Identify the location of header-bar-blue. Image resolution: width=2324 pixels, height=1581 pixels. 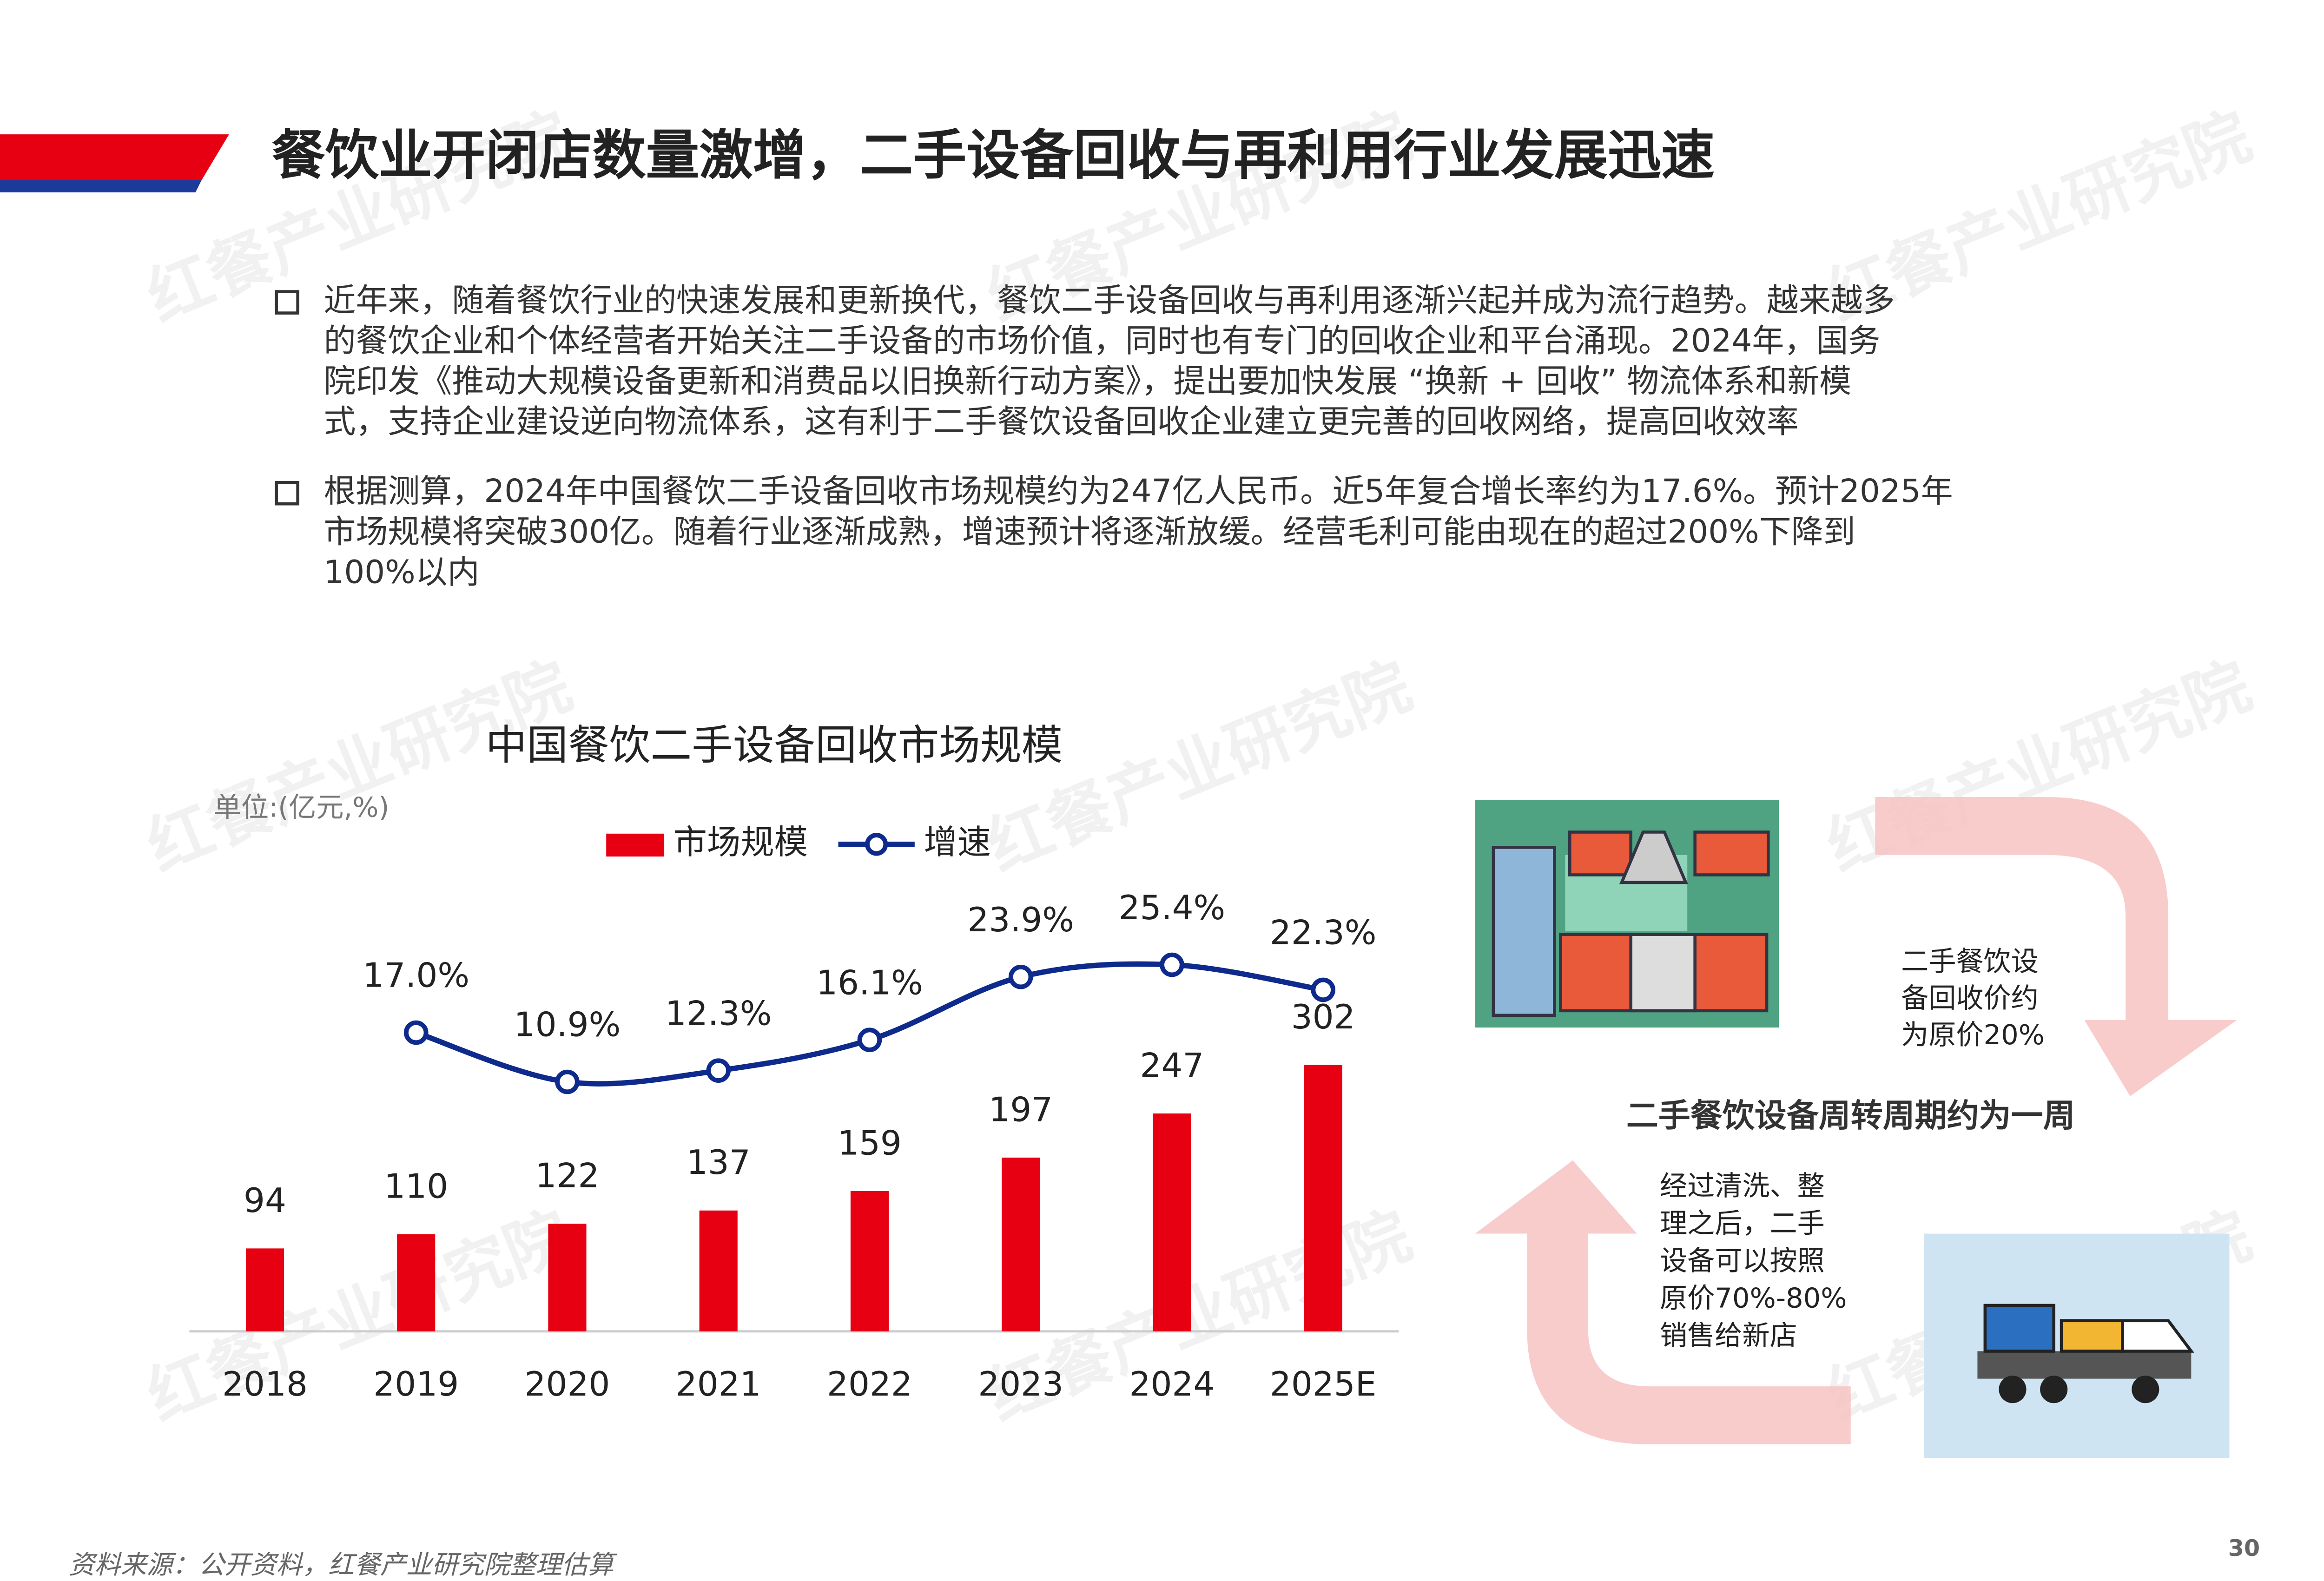
(101, 186).